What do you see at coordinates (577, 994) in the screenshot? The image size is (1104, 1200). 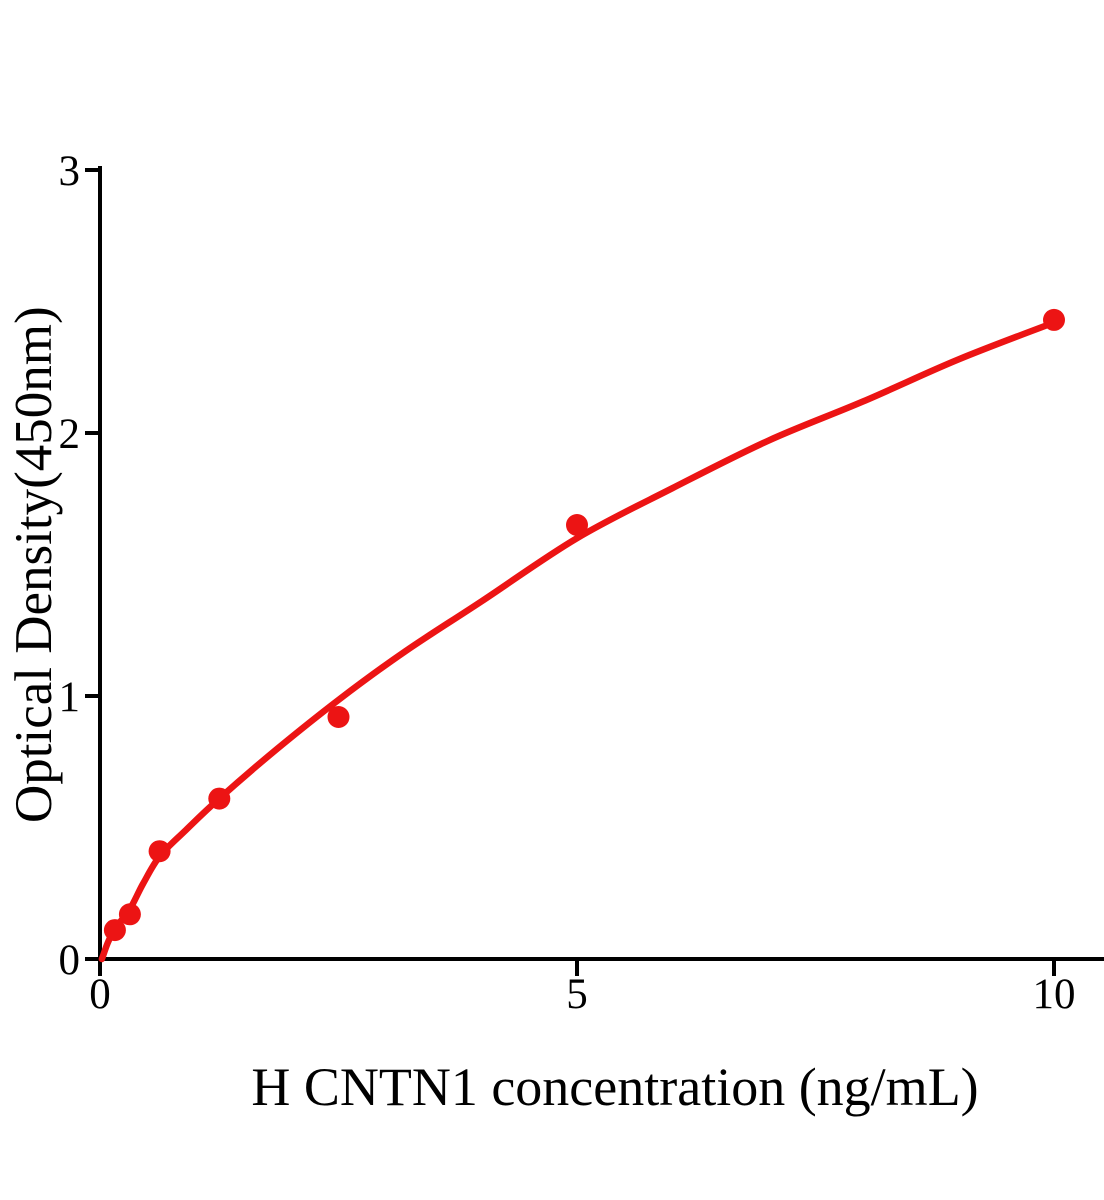 I see `x-tick-label: 5` at bounding box center [577, 994].